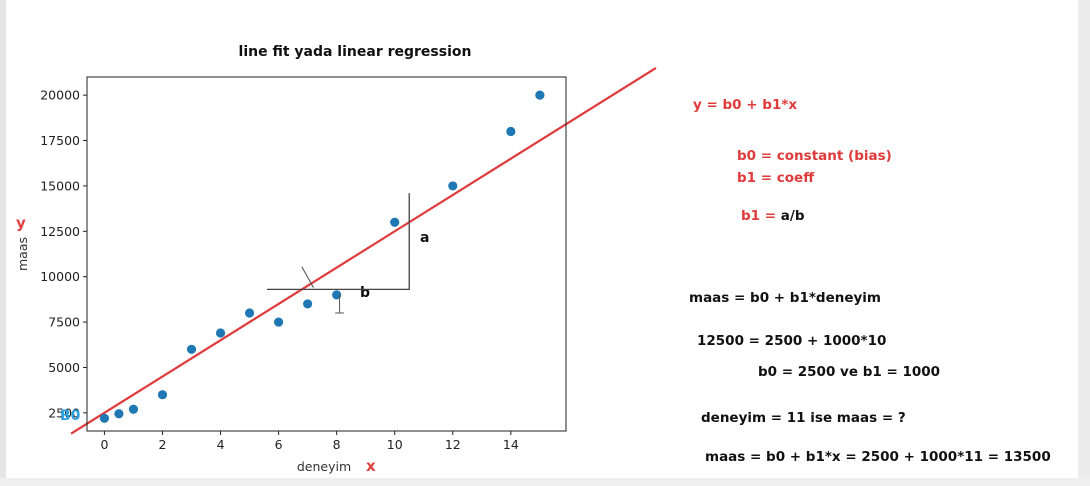 Image resolution: width=1090 pixels, height=486 pixels. What do you see at coordinates (1084, 243) in the screenshot?
I see `window-right-edge` at bounding box center [1084, 243].